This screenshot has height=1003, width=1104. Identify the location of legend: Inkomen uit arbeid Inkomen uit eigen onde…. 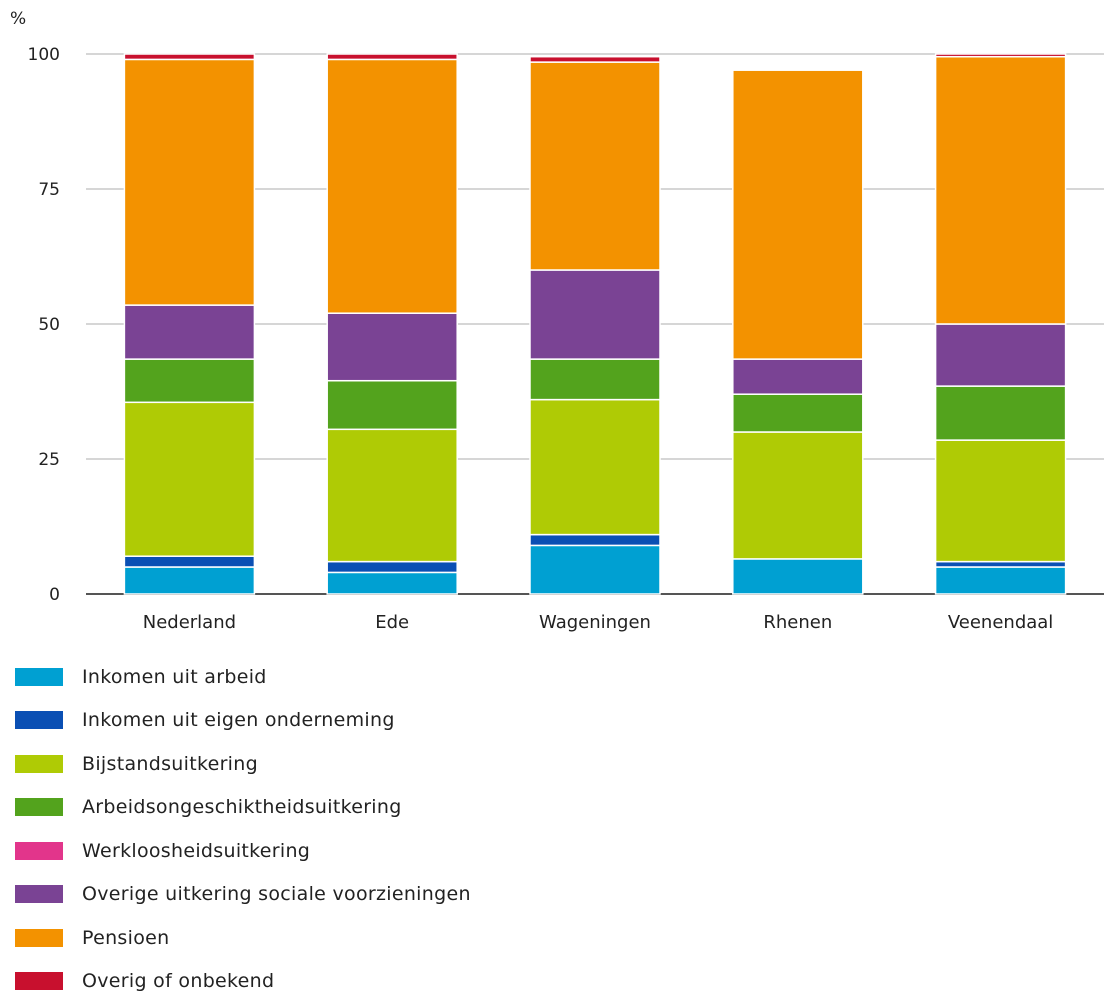
(243, 829).